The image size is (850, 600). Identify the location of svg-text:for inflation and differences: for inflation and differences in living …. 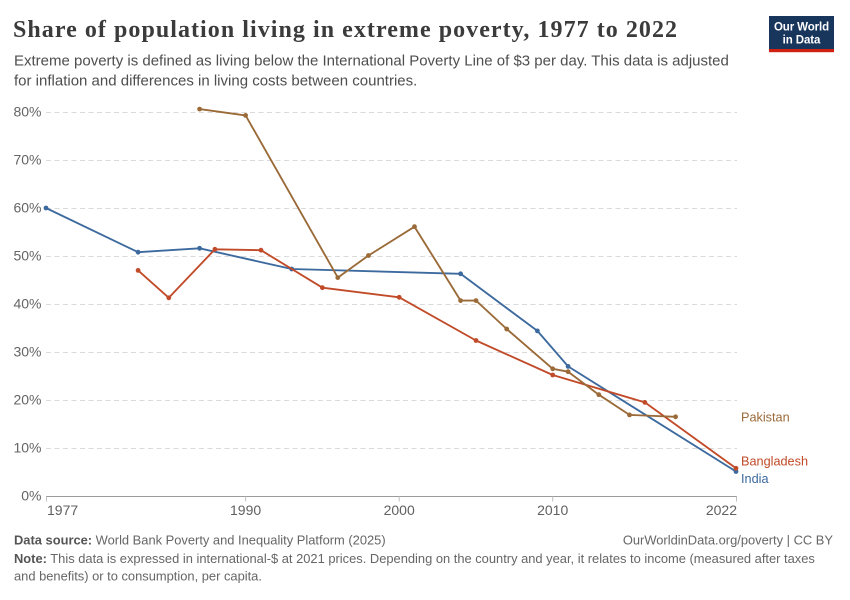
(215, 81).